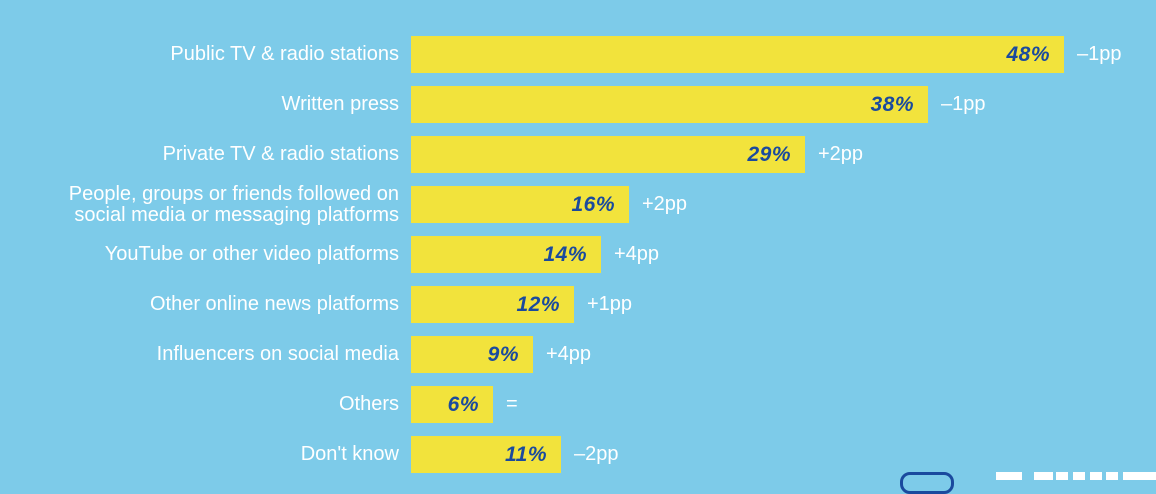  What do you see at coordinates (769, 154) in the screenshot?
I see `value-label: 29%` at bounding box center [769, 154].